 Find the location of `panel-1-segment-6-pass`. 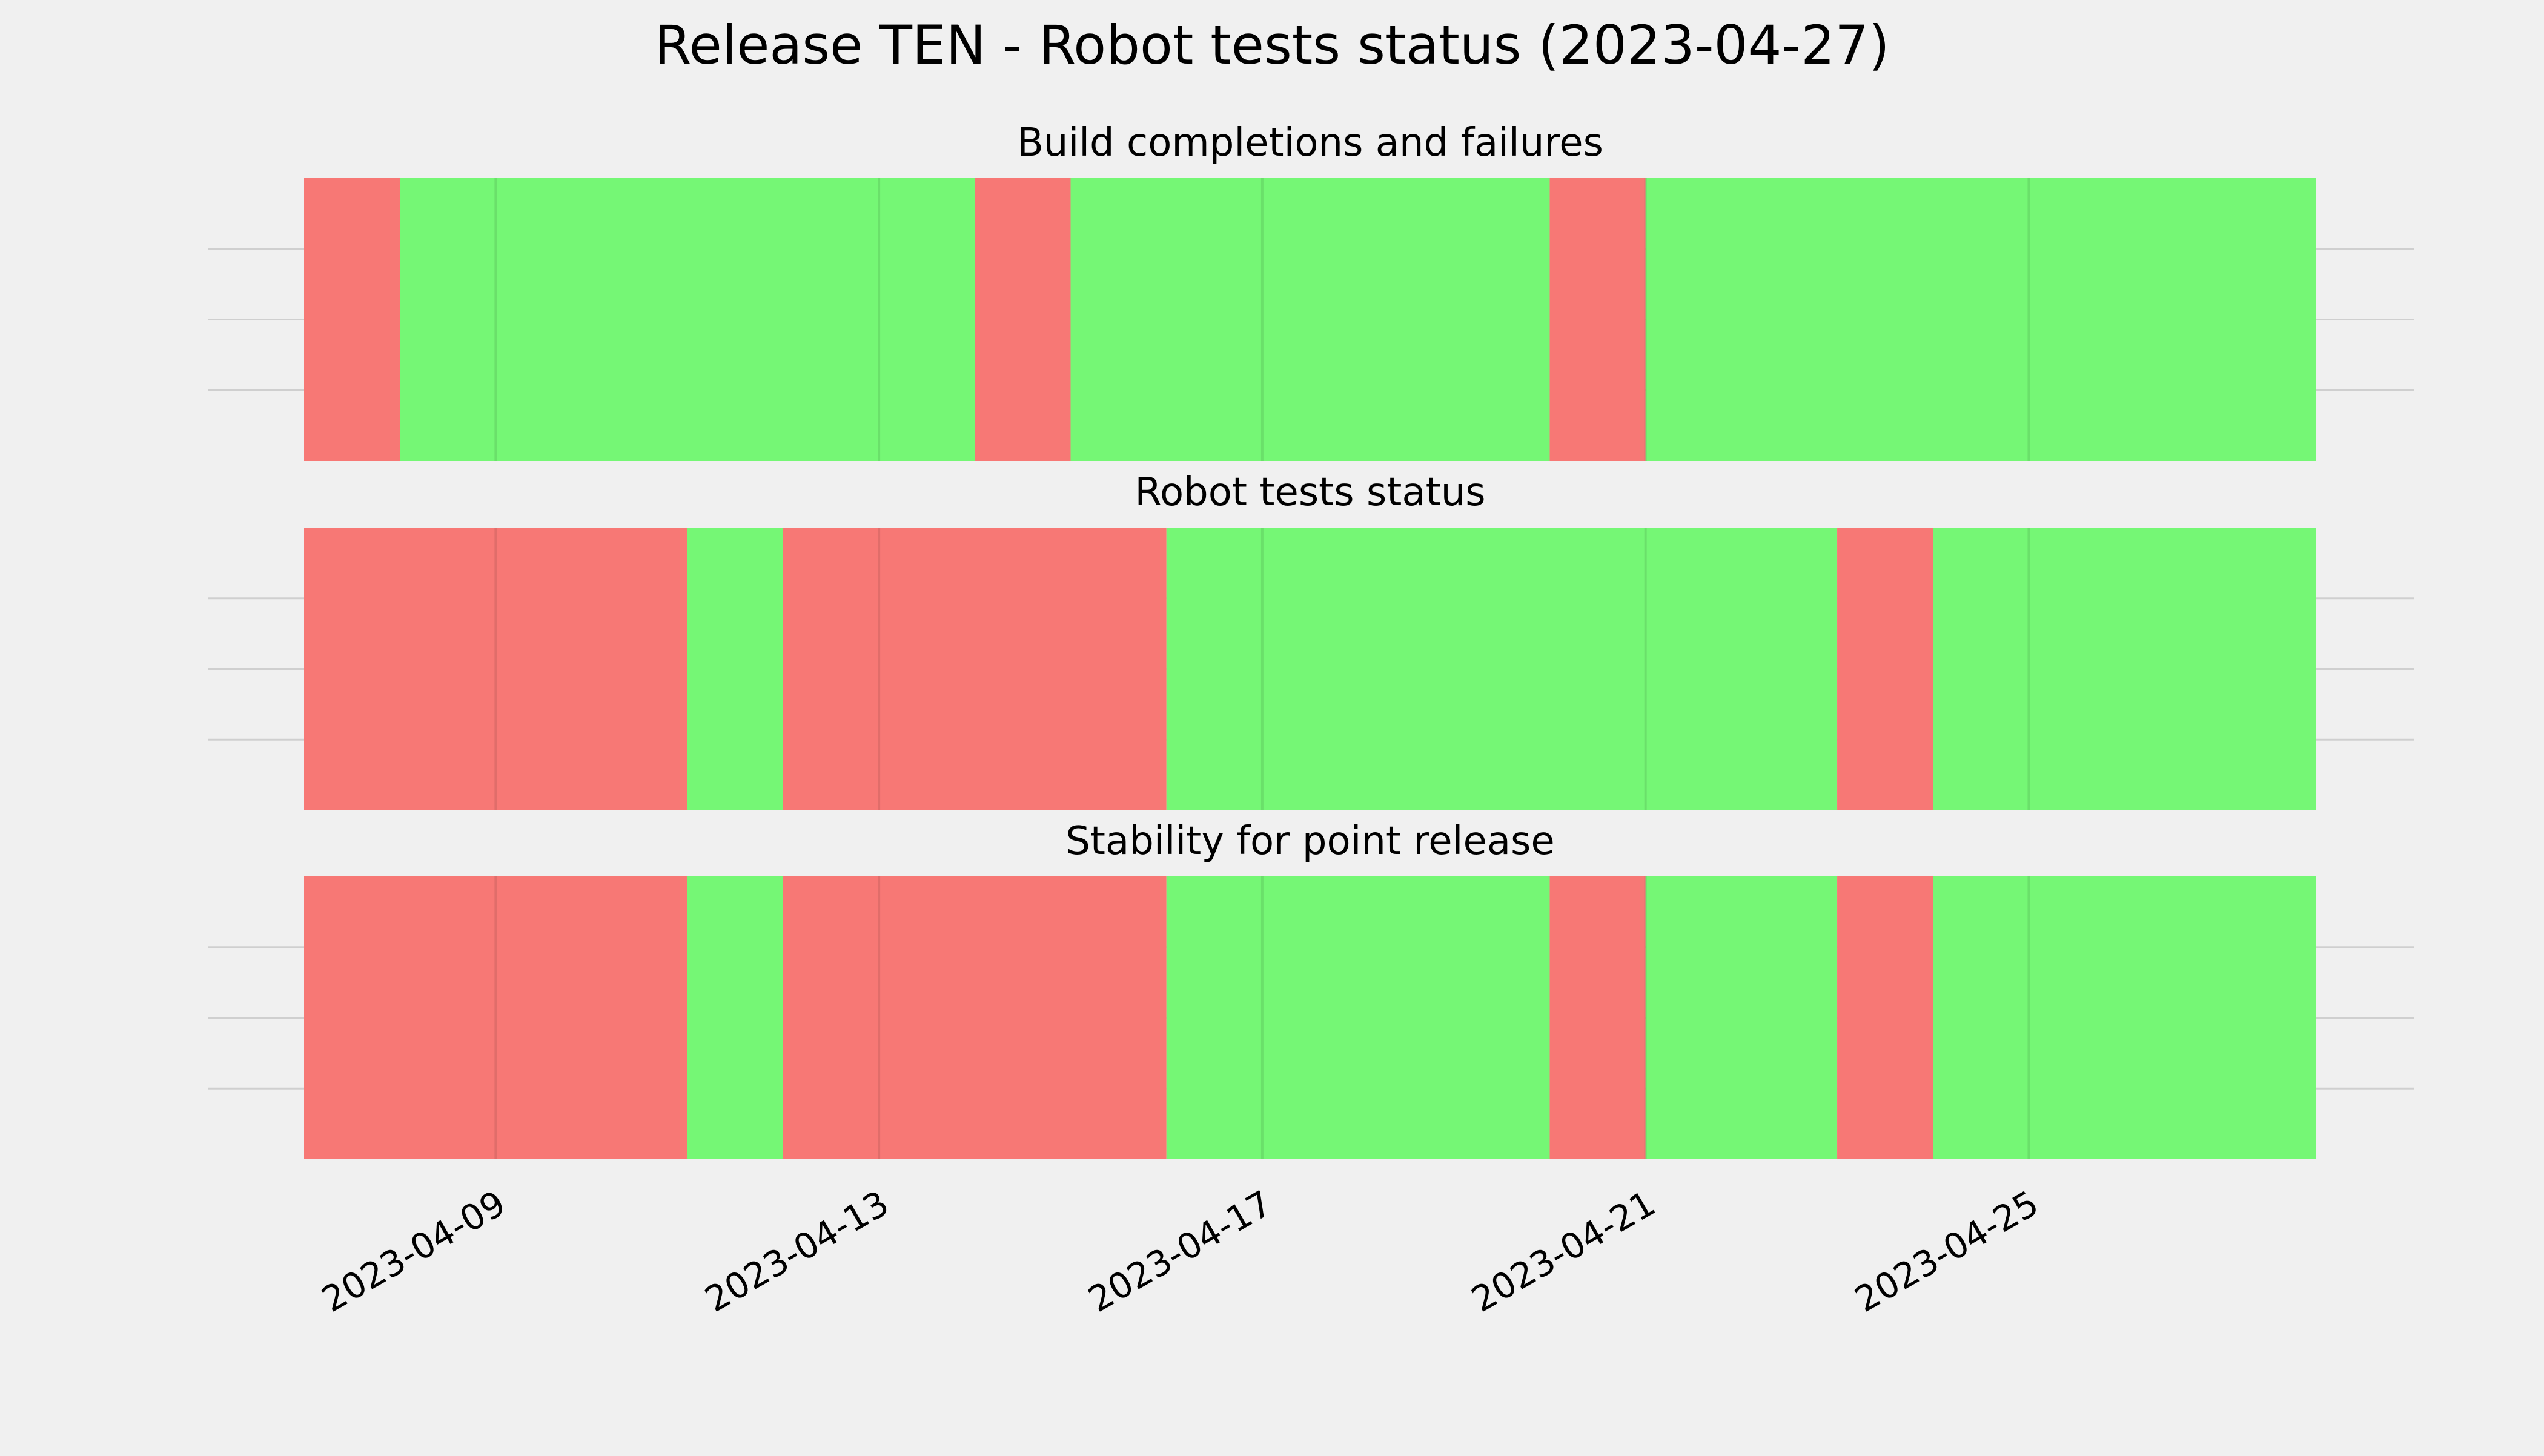

panel-1-segment-6-pass is located at coordinates (1981, 319).